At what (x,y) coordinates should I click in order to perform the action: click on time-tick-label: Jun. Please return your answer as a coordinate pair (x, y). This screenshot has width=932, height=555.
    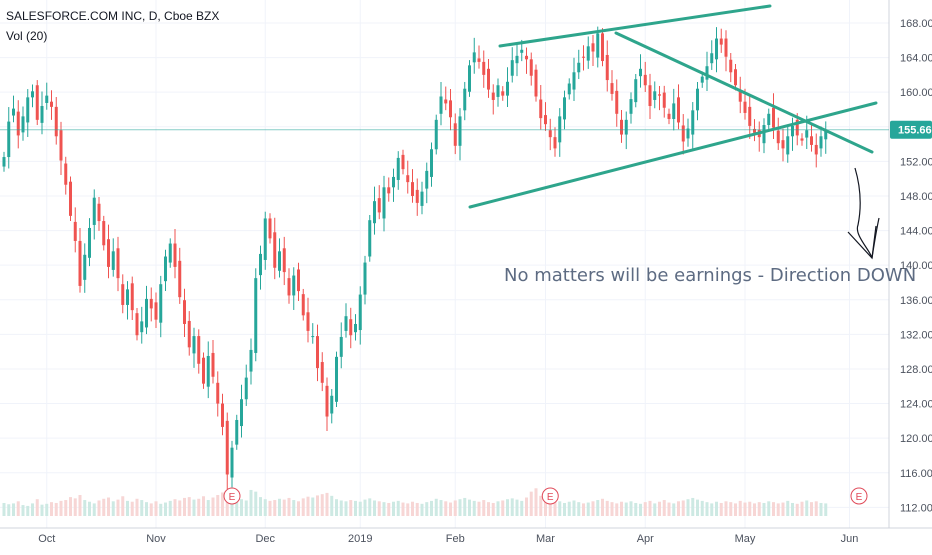
    Looking at the image, I should click on (850, 539).